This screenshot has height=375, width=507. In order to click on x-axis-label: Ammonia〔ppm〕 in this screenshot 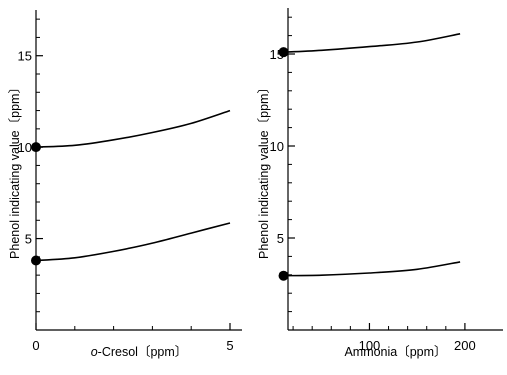, I will do `click(395, 352)`.